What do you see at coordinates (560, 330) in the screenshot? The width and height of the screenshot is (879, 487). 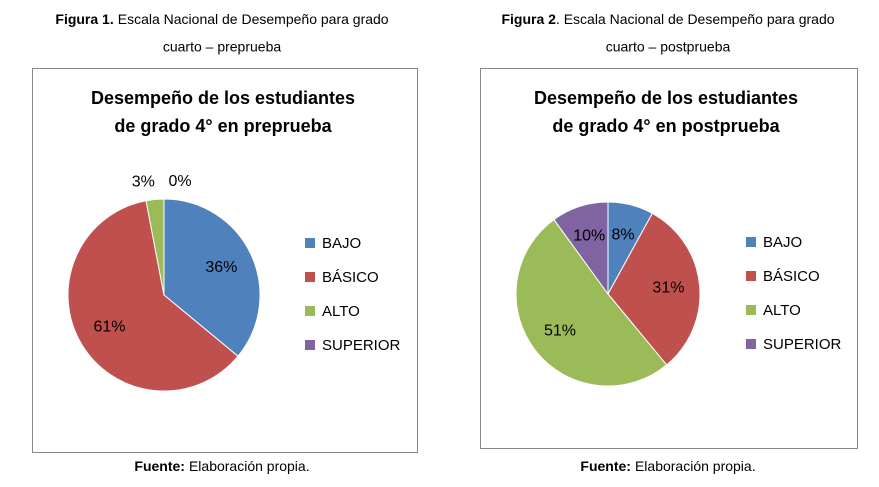 I see `data-label: 51%` at bounding box center [560, 330].